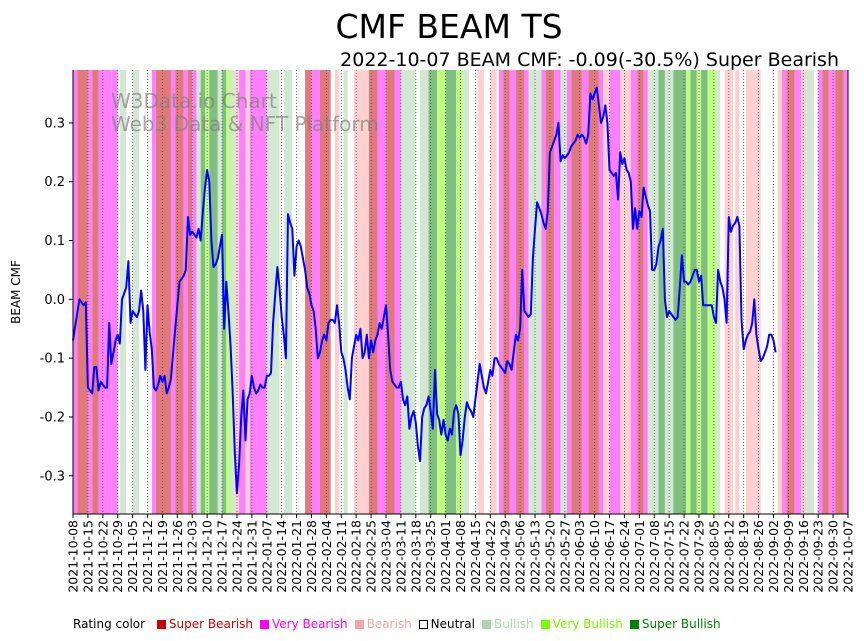 The image size is (864, 641). What do you see at coordinates (251, 556) in the screenshot?
I see `x-tick-label-12: 2021-12-31` at bounding box center [251, 556].